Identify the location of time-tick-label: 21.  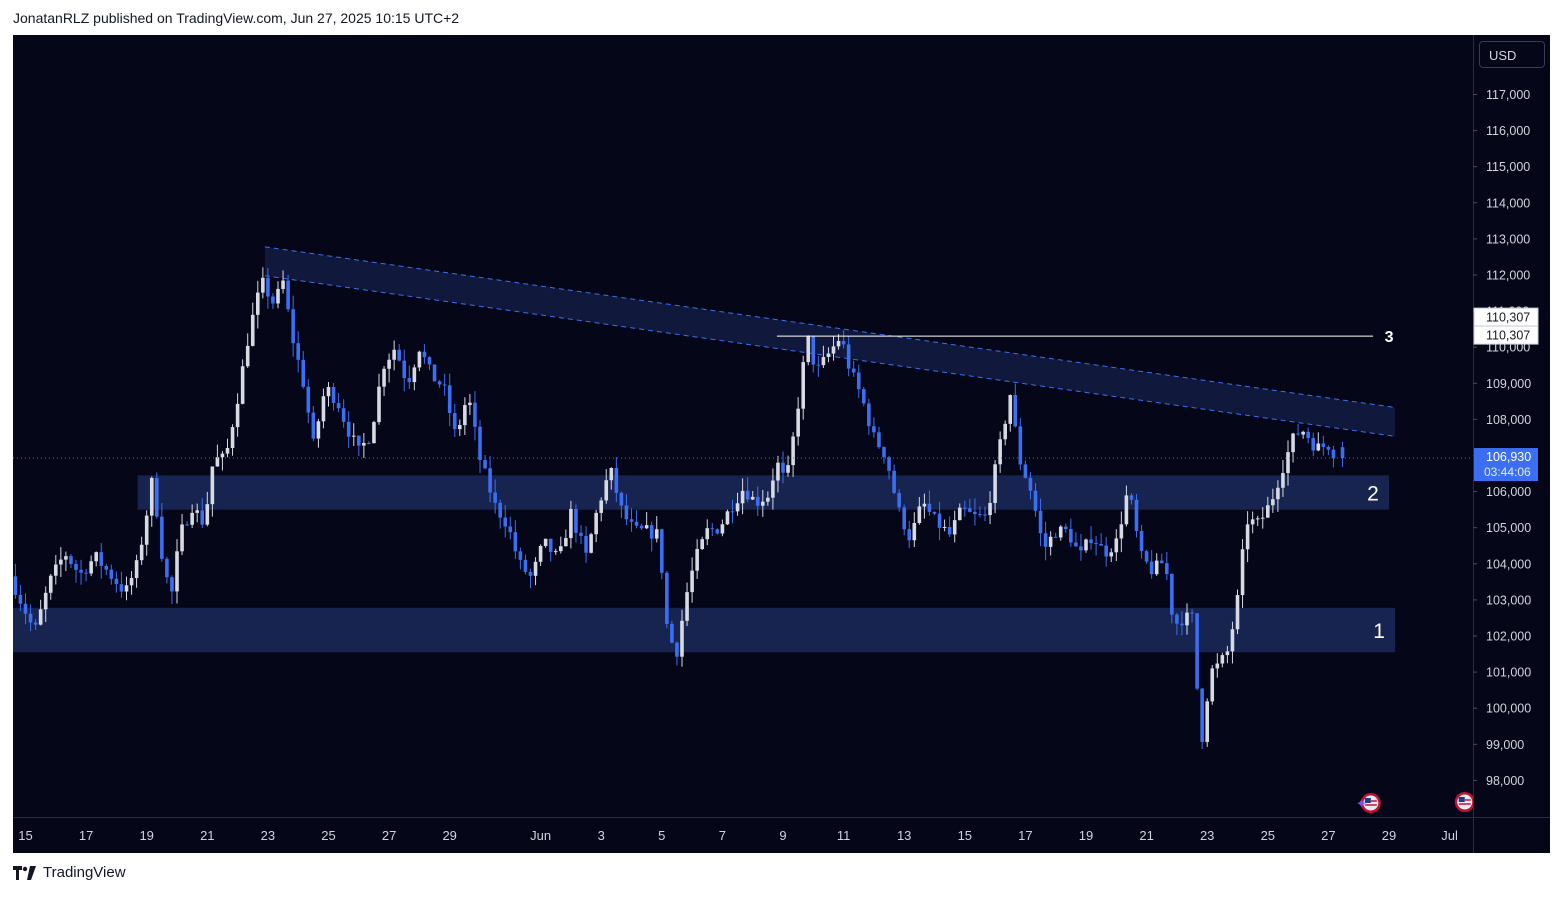
(1146, 835).